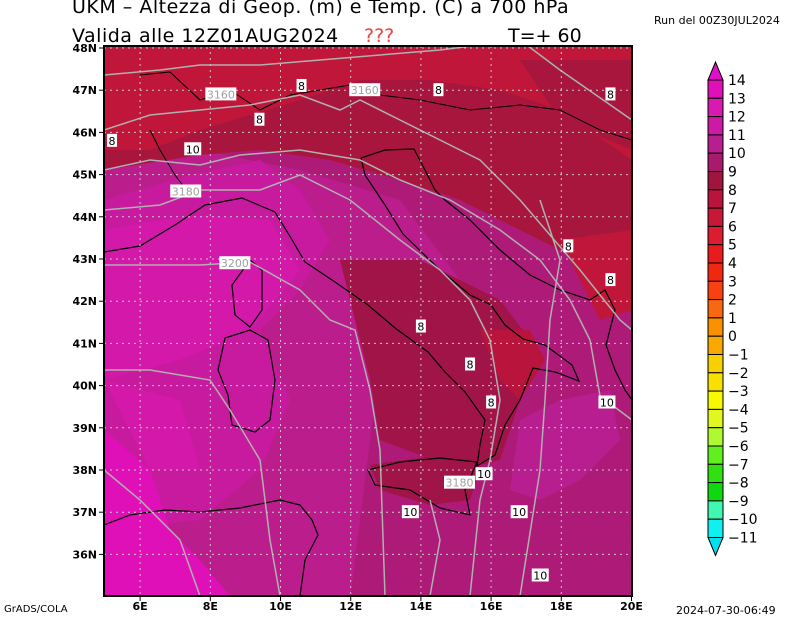  I want to click on colorbar-label: −3, so click(738, 392).